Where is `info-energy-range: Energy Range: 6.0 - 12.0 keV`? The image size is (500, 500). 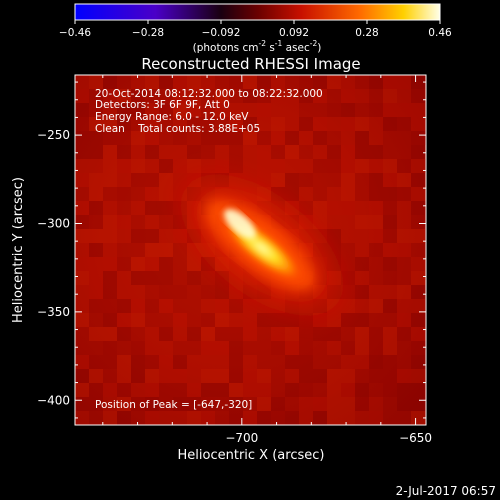 info-energy-range: Energy Range: 6.0 - 12.0 keV is located at coordinates (172, 117).